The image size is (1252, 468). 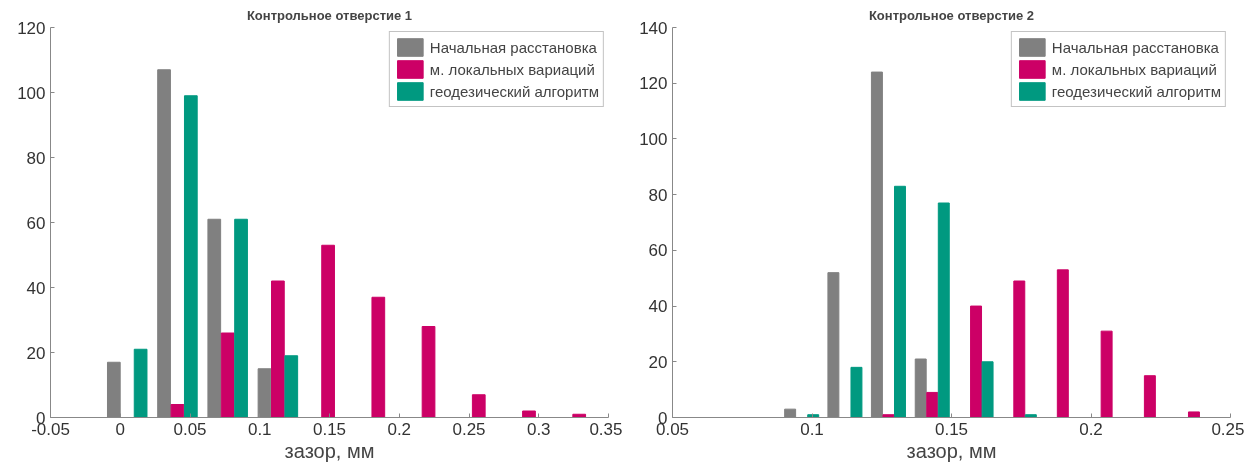 I want to click on y-tick-label: 140, so click(x=653, y=28).